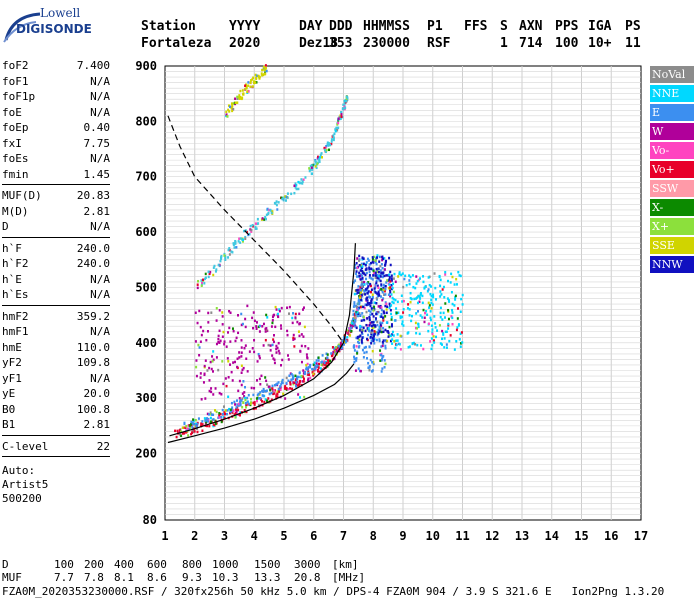 The width and height of the screenshot is (700, 600). Describe the element at coordinates (25, 446) in the screenshot. I see `param-key: C-level` at that location.